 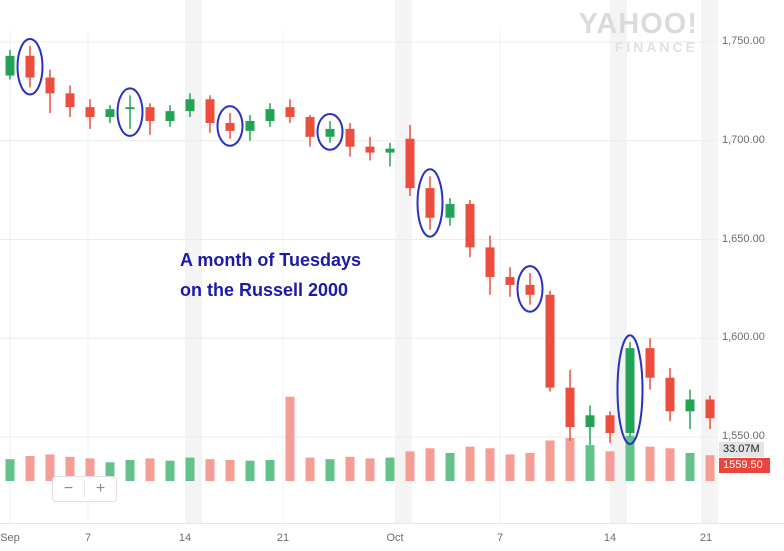 What do you see at coordinates (743, 41) in the screenshot?
I see `y-axis-label: 1,750.00` at bounding box center [743, 41].